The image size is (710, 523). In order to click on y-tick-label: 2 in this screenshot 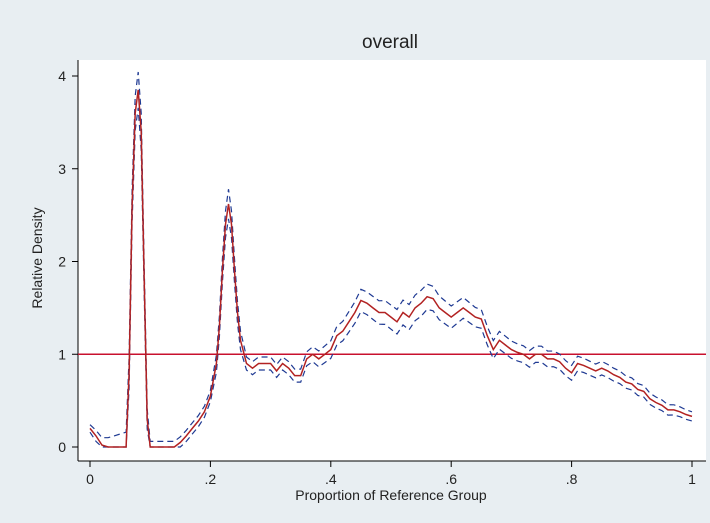, I will do `click(62, 262)`.